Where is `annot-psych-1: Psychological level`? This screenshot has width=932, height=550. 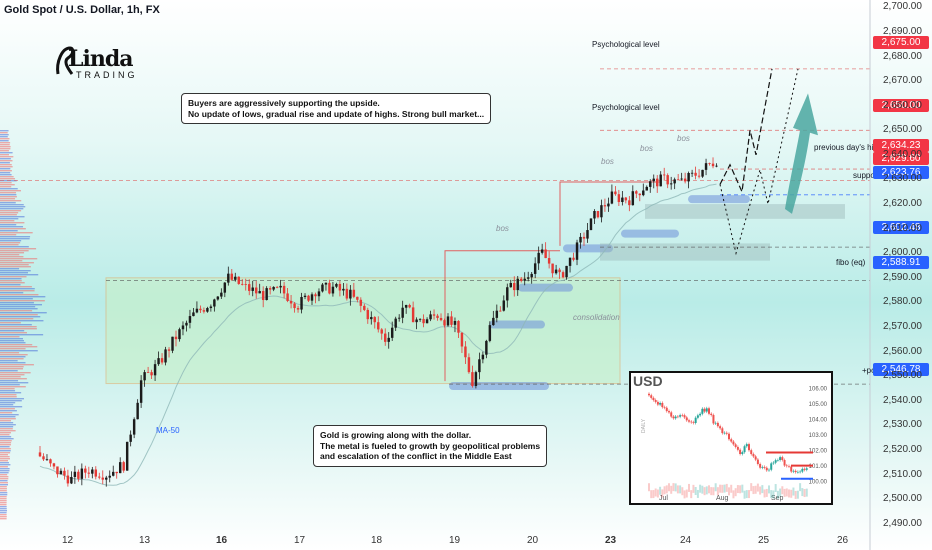 annot-psych-1: Psychological level is located at coordinates (626, 44).